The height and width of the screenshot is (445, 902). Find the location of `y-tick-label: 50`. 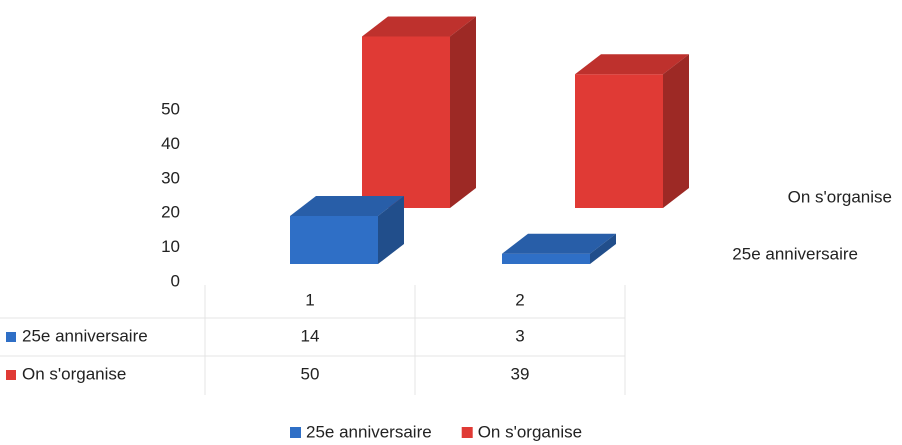

y-tick-label: 50 is located at coordinates (170, 108).